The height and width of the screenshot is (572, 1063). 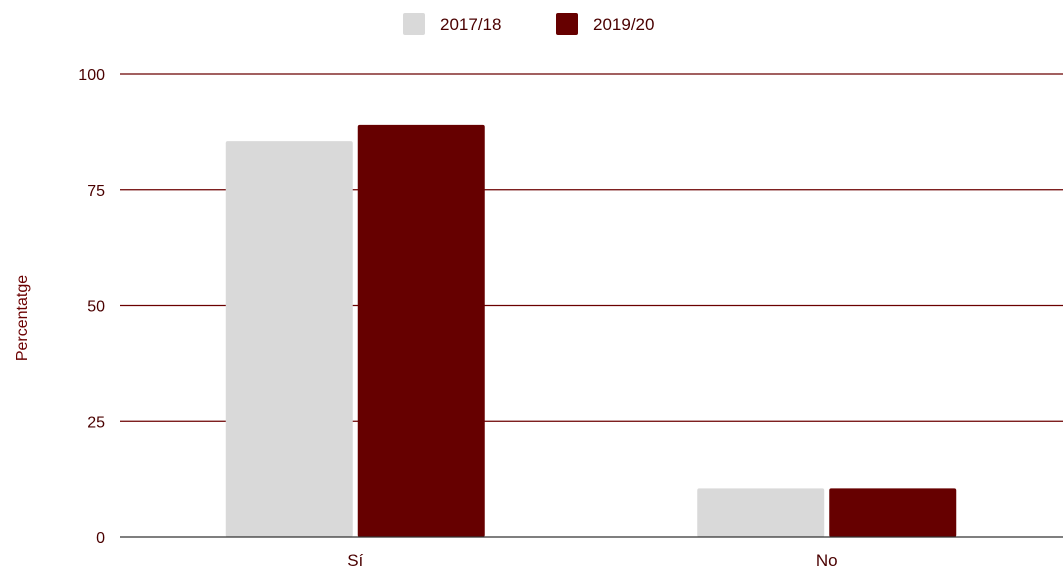 What do you see at coordinates (96, 307) in the screenshot?
I see `y-tick-label: 50` at bounding box center [96, 307].